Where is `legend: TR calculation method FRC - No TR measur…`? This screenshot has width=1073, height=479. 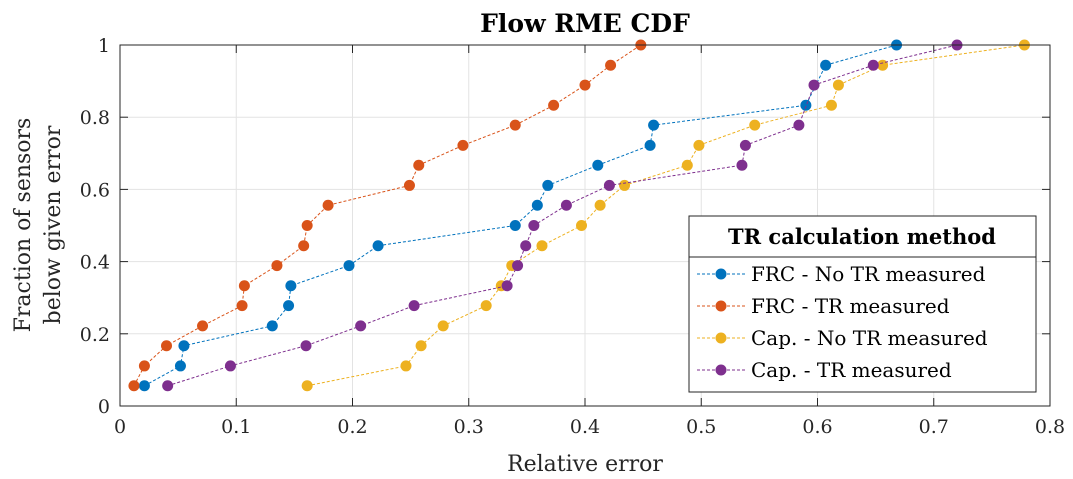 legend: TR calculation method FRC - No TR measur… is located at coordinates (862, 304).